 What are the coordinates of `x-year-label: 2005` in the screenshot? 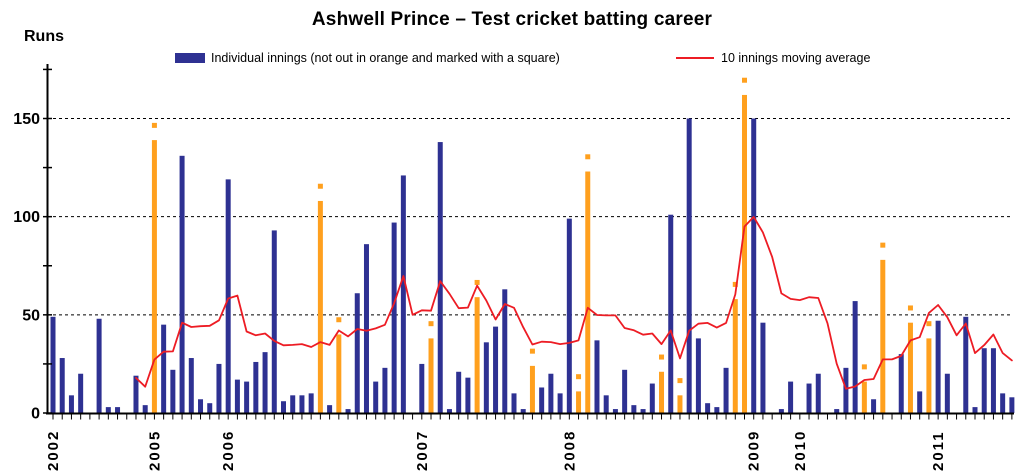 It's located at (154, 450).